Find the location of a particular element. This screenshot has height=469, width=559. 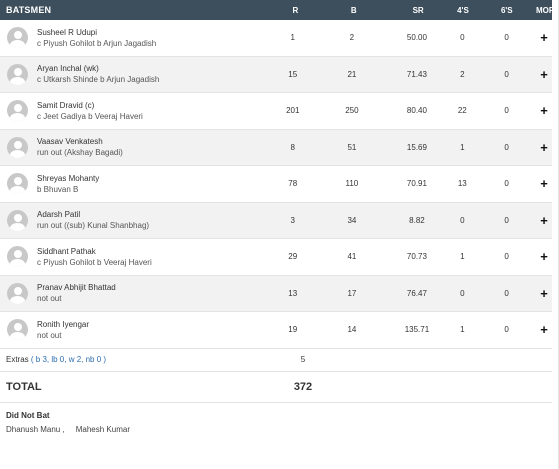

runs: 19 is located at coordinates (293, 330).